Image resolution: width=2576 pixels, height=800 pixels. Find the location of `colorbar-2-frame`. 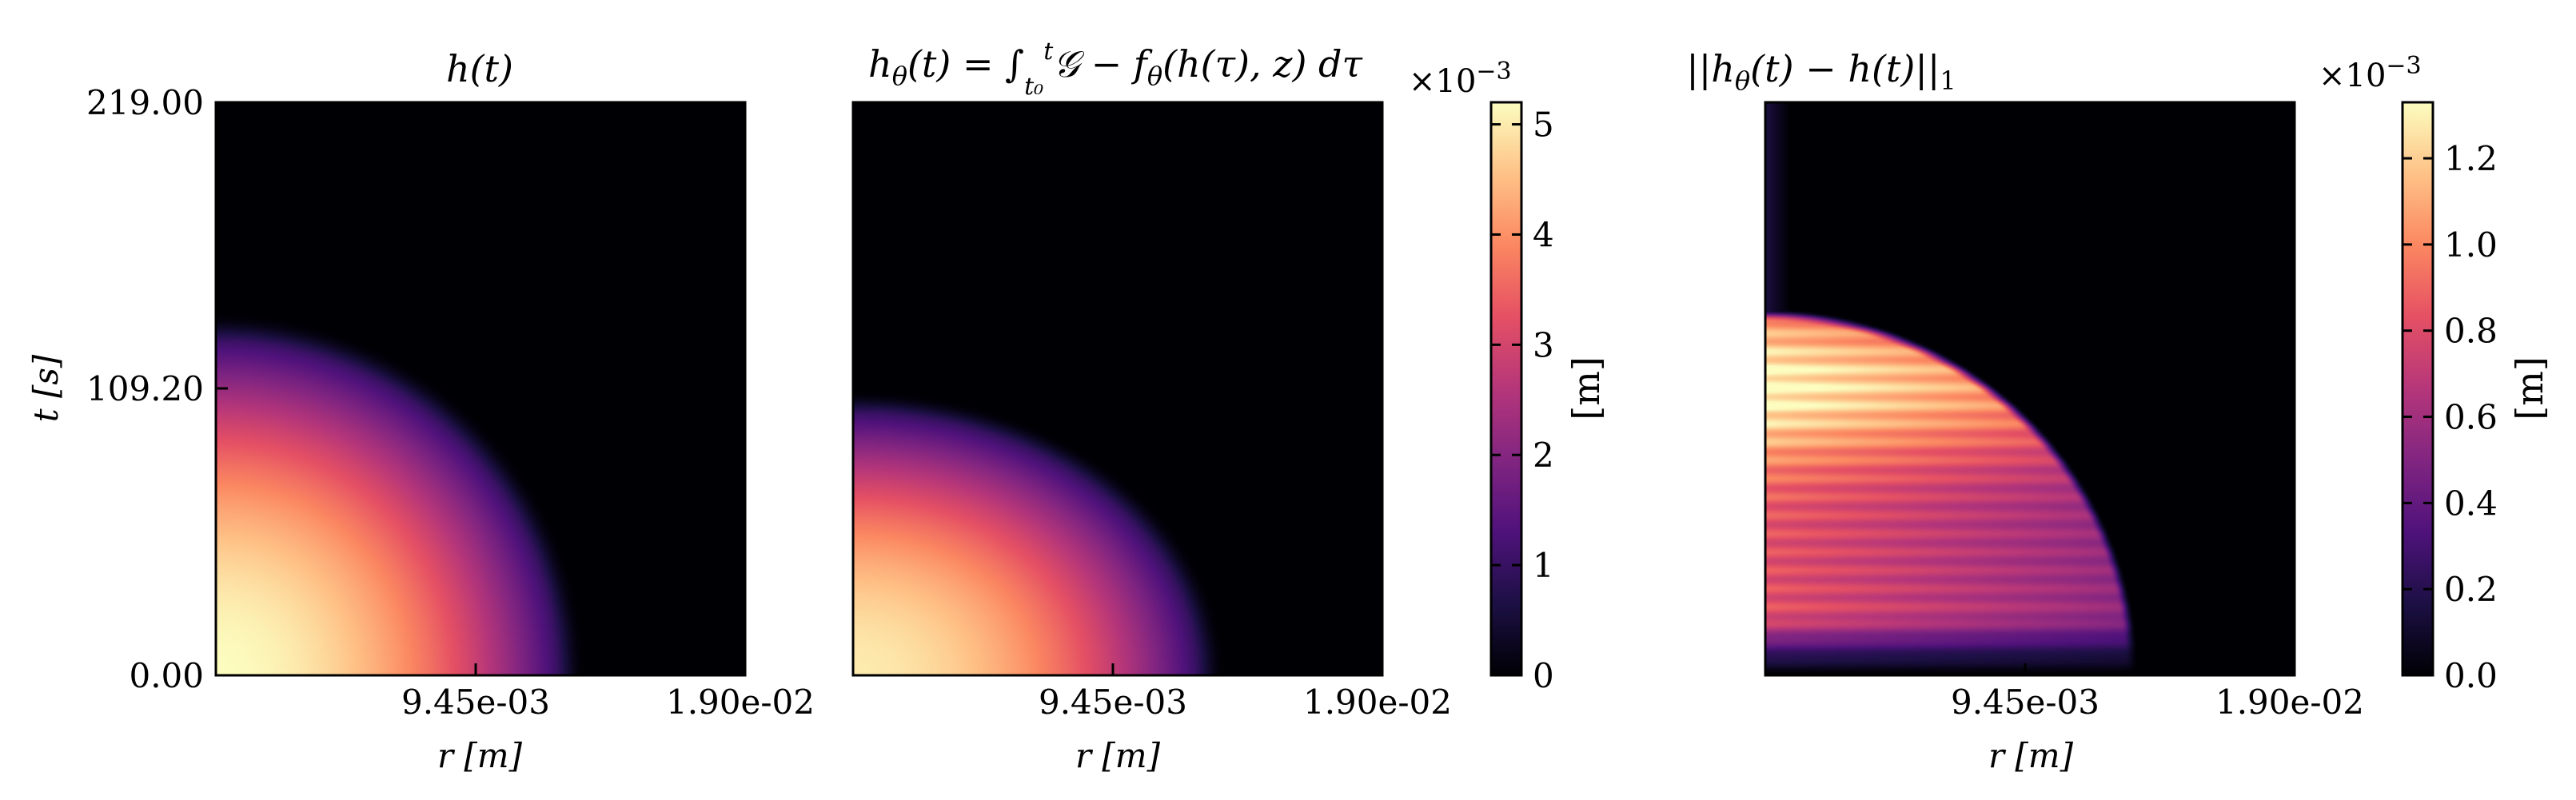

colorbar-2-frame is located at coordinates (2417, 389).